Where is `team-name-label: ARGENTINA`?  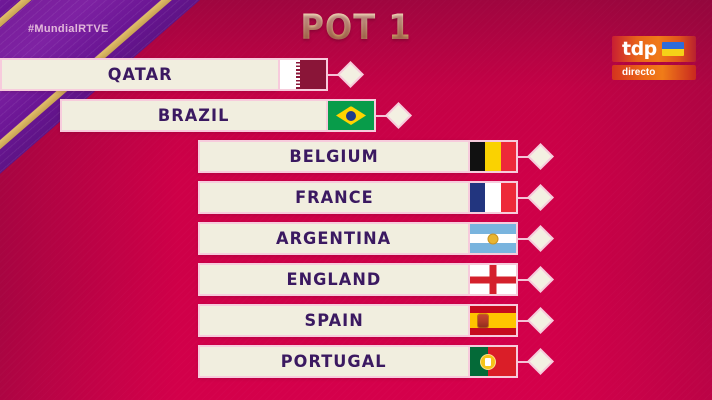 team-name-label: ARGENTINA is located at coordinates (334, 238).